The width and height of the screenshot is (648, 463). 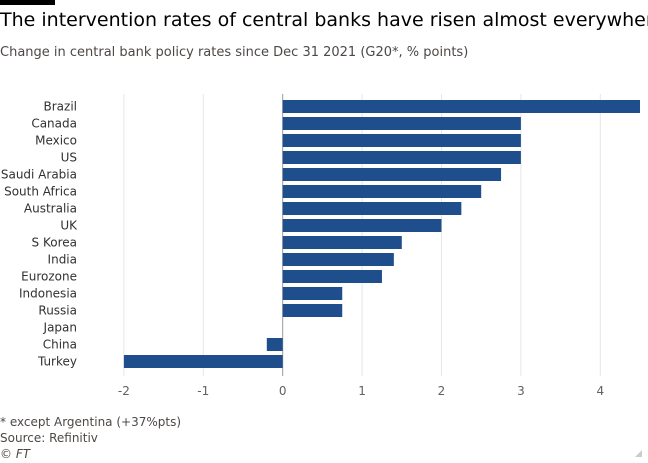 What do you see at coordinates (48, 294) in the screenshot?
I see `category-label: Indonesia` at bounding box center [48, 294].